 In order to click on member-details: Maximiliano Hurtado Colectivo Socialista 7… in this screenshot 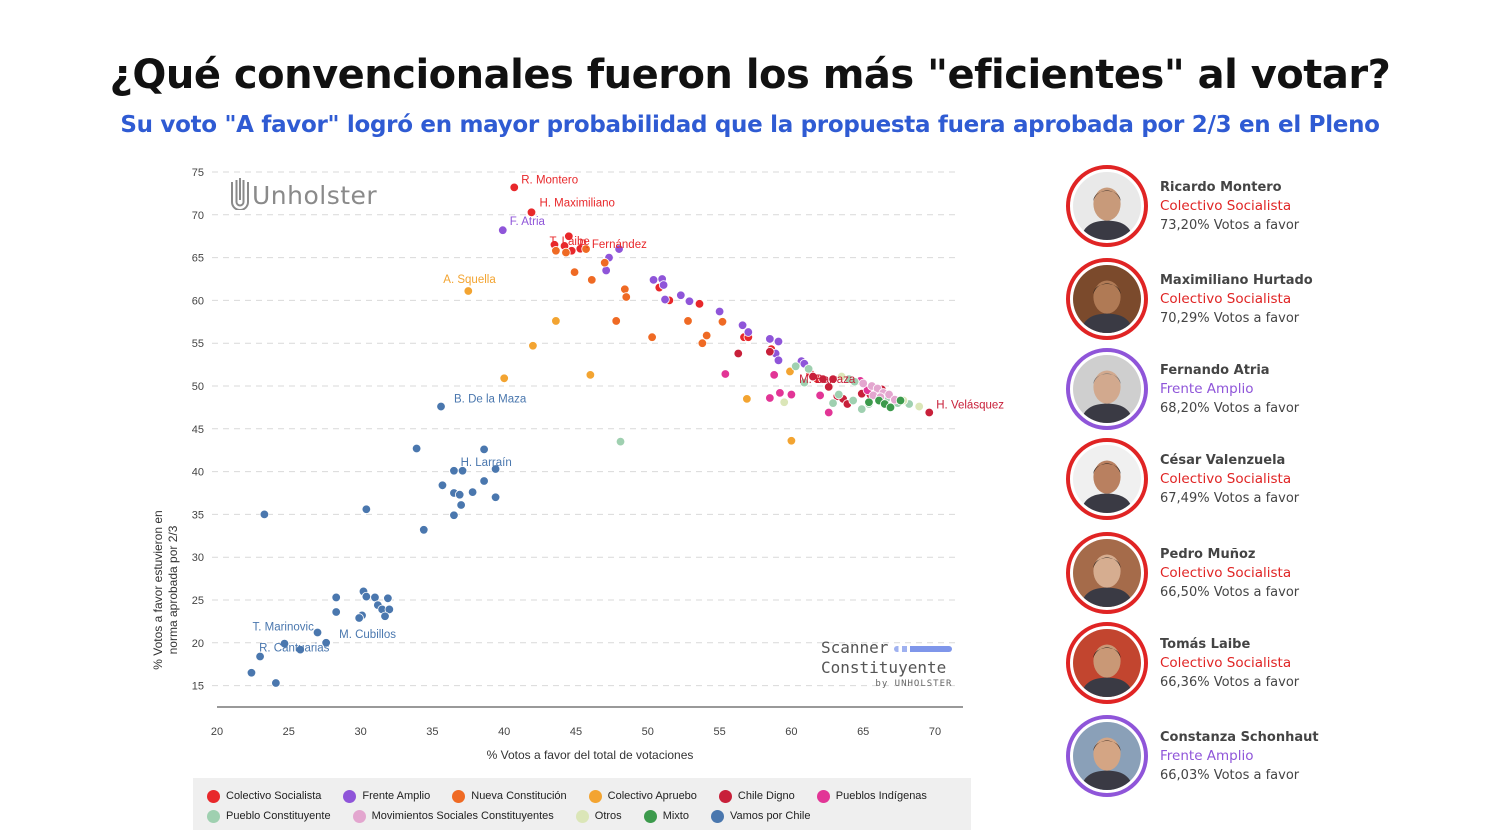, I will do `click(1236, 299)`.